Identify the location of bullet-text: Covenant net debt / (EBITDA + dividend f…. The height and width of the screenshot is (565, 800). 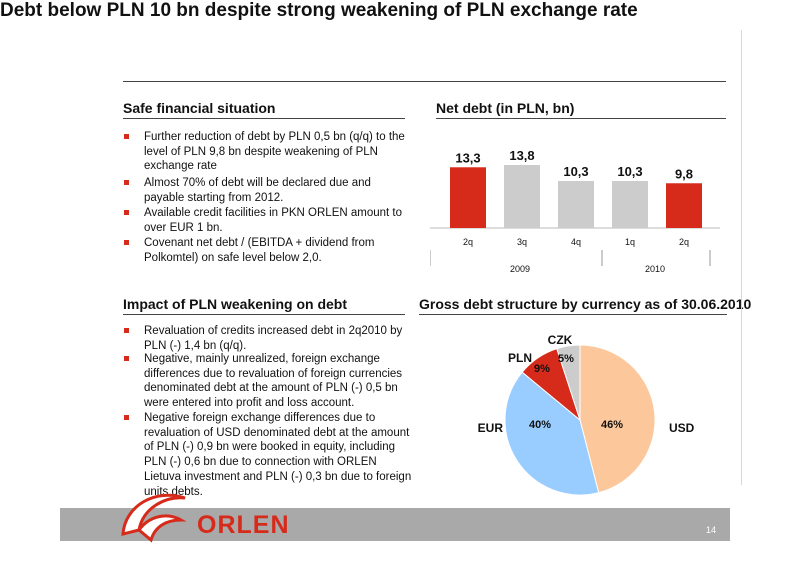
(259, 250).